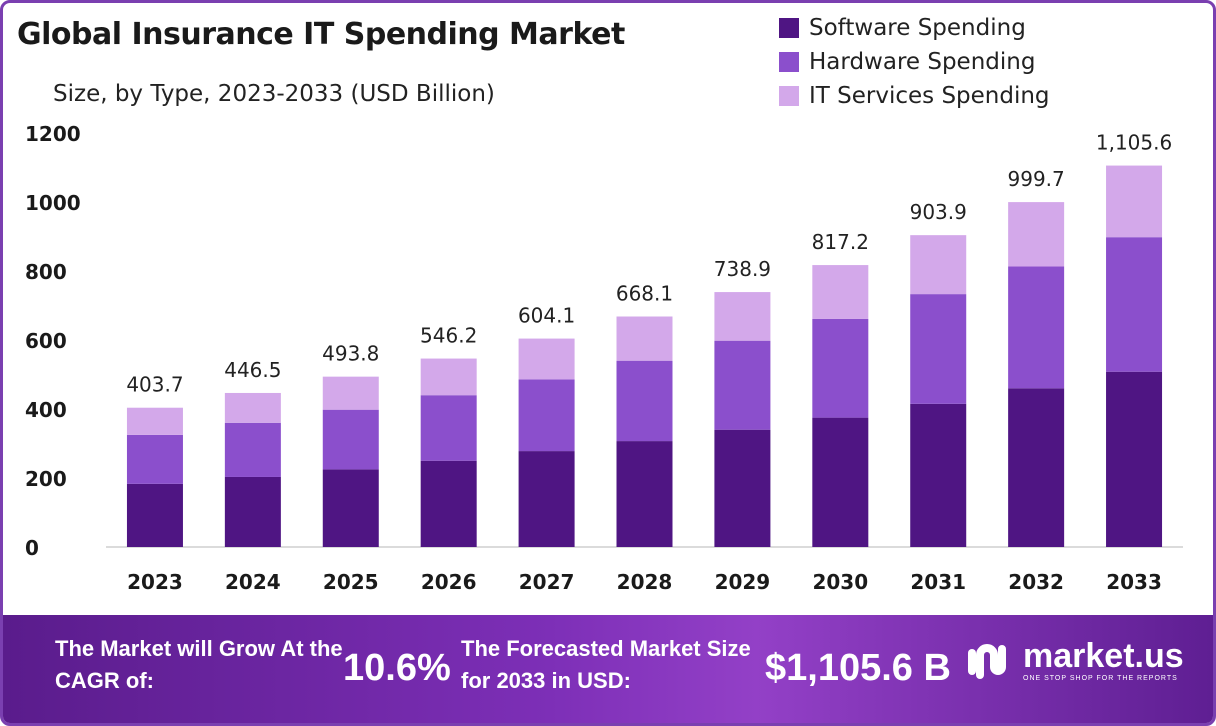 This screenshot has width=1216, height=726. Describe the element at coordinates (644, 294) in the screenshot. I see `data-label-total-2028: 668.1` at that location.